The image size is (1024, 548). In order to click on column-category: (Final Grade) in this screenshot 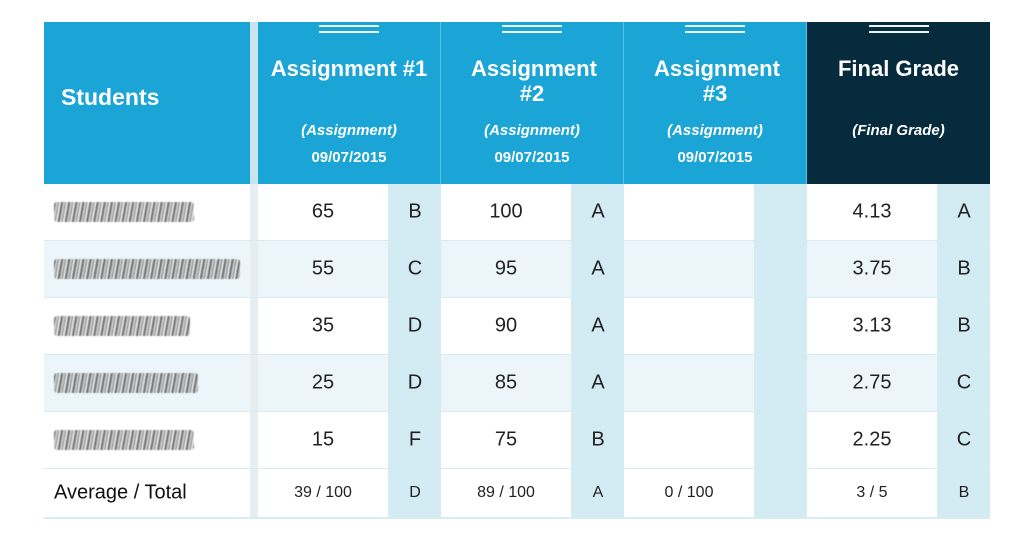, I will do `click(898, 130)`.